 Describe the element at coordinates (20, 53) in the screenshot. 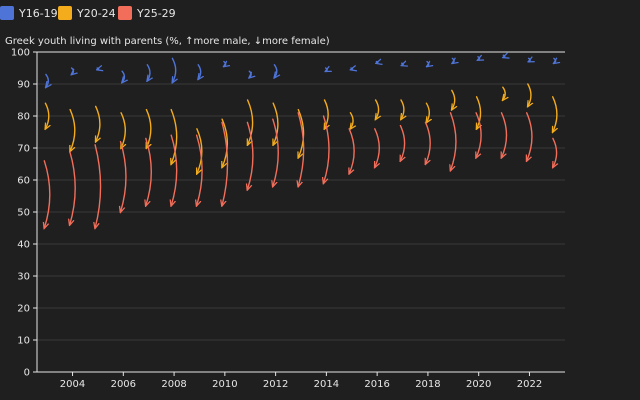

I see `y-tick-label-100: 100` at that location.